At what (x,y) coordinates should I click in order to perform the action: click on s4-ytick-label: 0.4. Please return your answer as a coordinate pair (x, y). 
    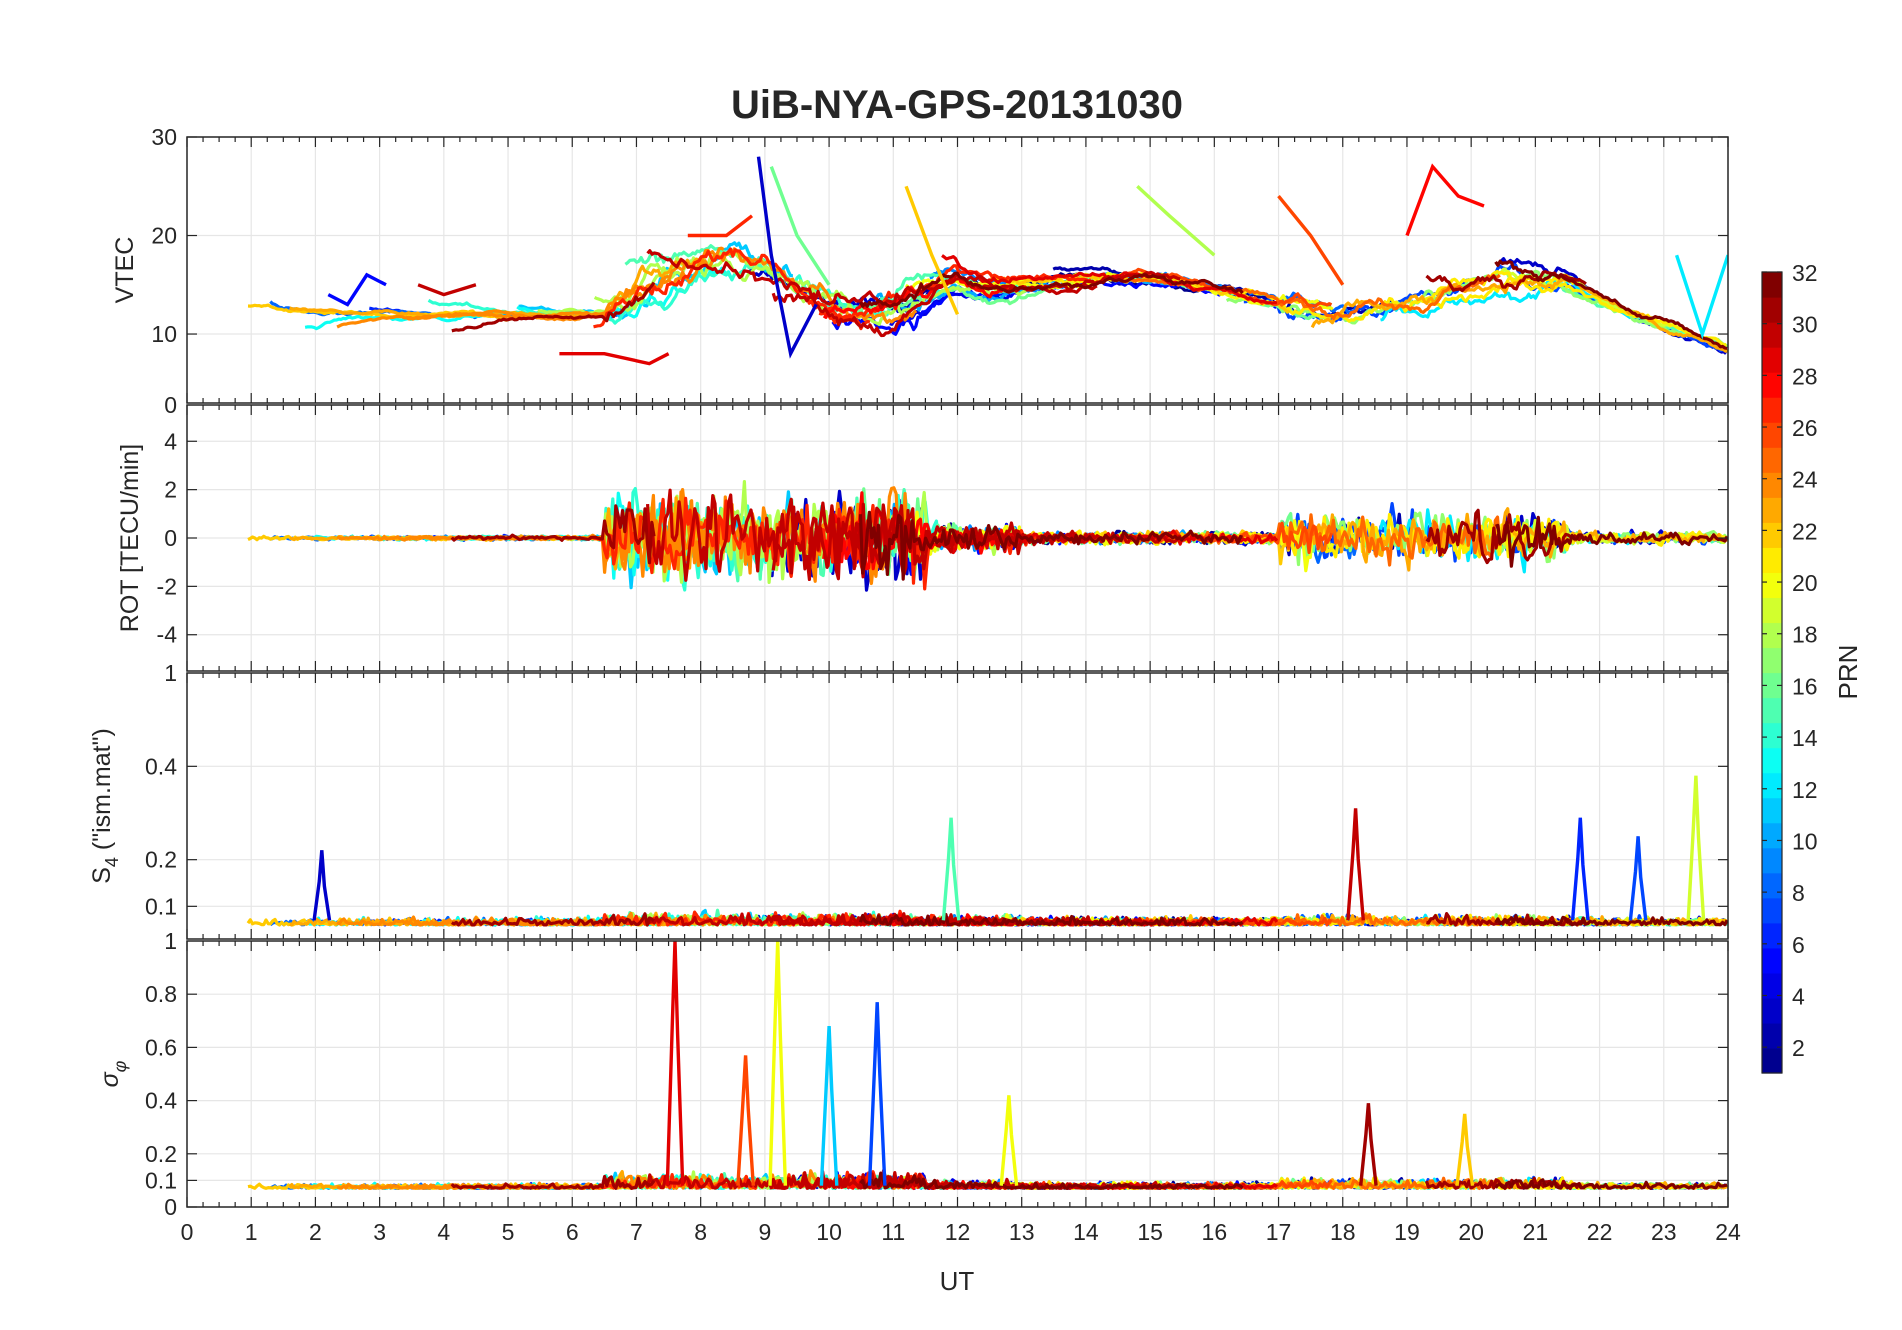
    Looking at the image, I should click on (161, 766).